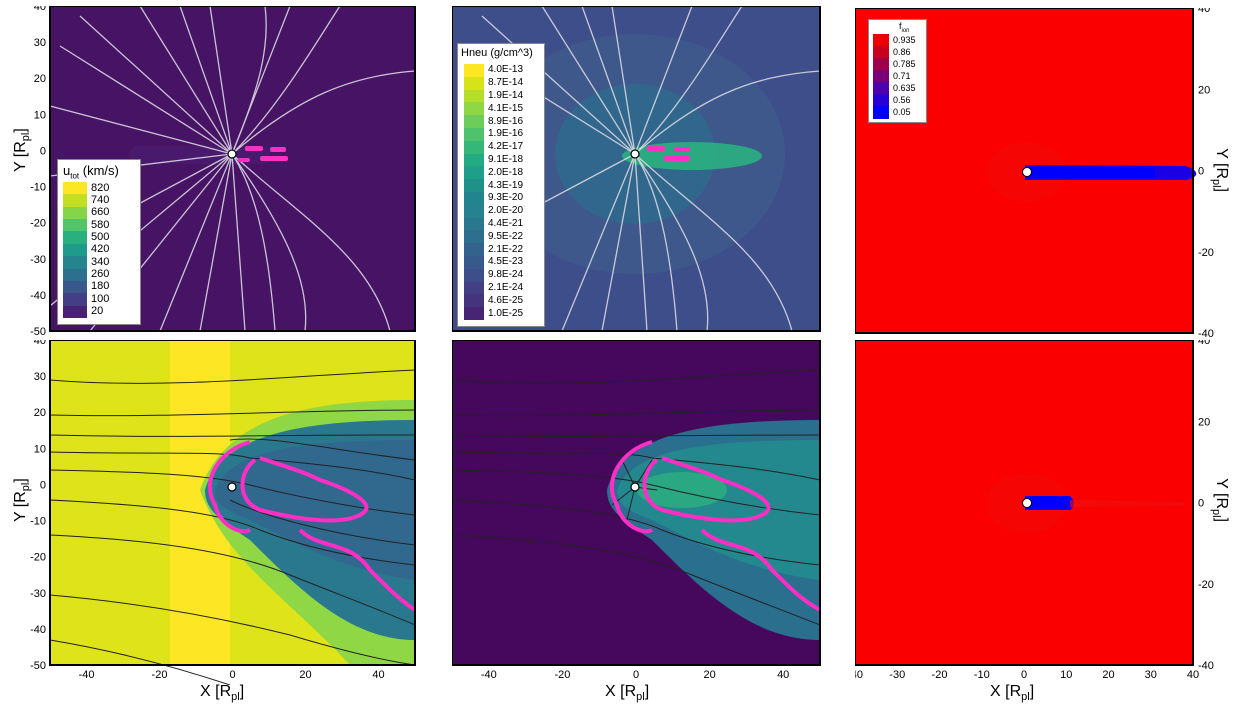  I want to click on legend-label: 9.8E-24, so click(506, 275).